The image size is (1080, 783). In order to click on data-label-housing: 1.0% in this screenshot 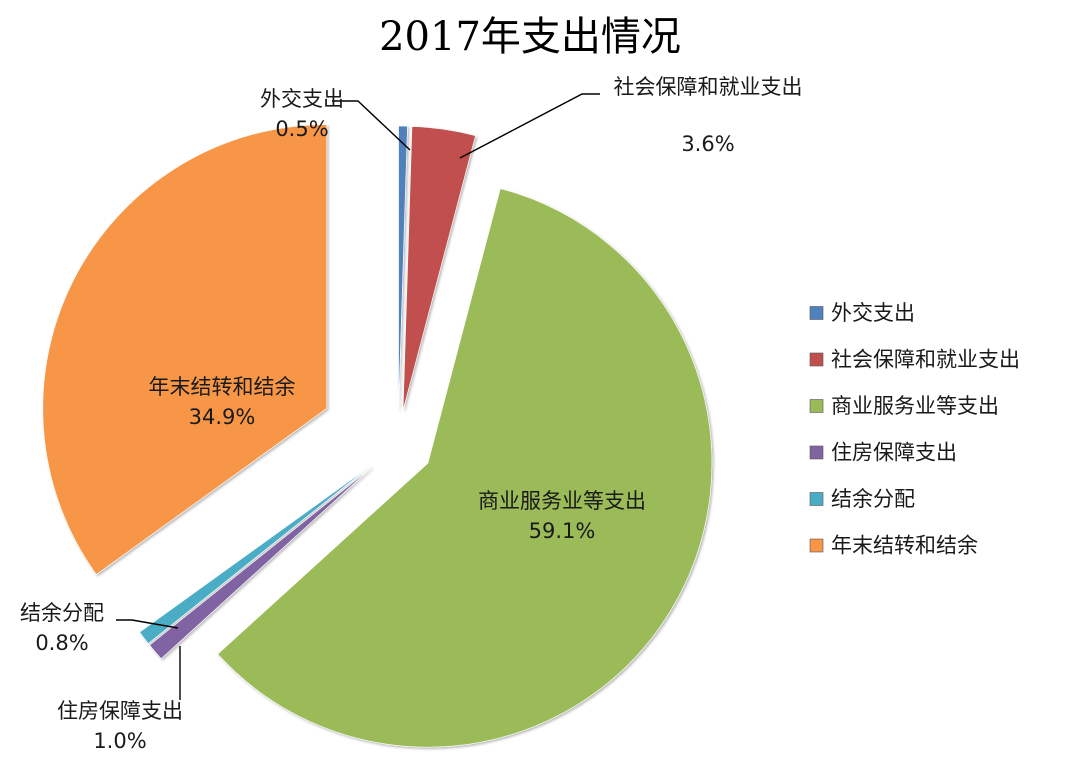, I will do `click(119, 741)`.